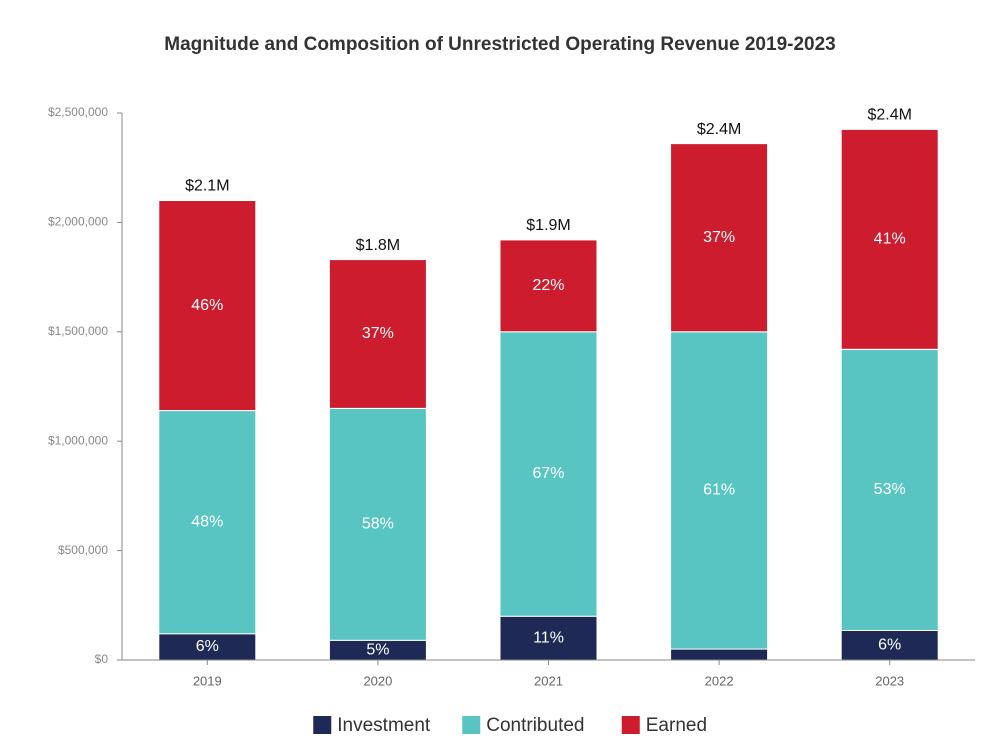  What do you see at coordinates (548, 637) in the screenshot?
I see `segment-label: 11%` at bounding box center [548, 637].